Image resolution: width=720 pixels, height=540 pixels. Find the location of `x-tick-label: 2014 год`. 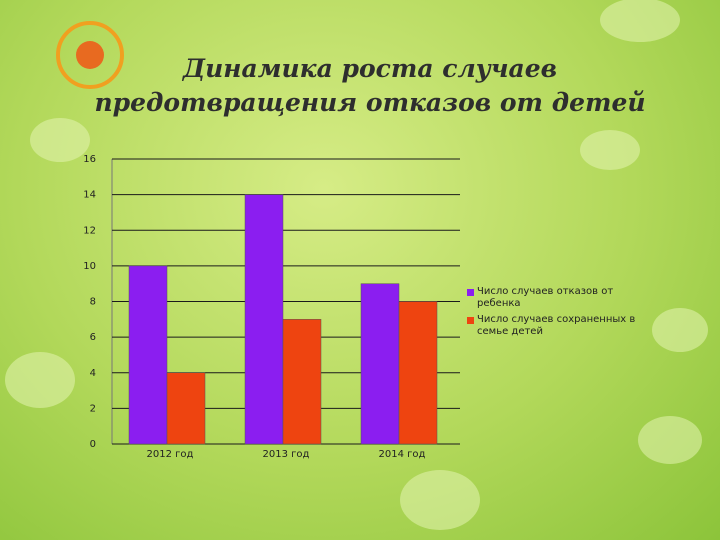

x-tick-label: 2014 год is located at coordinates (402, 454).